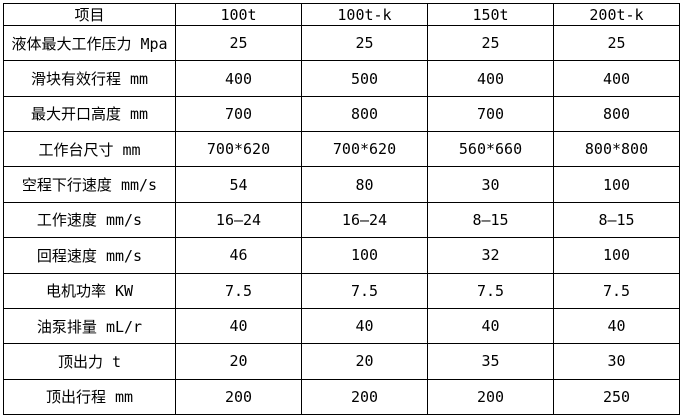 The width and height of the screenshot is (682, 418). What do you see at coordinates (89, 290) in the screenshot?
I see `row-label-cell: 电机功率 KW` at bounding box center [89, 290].